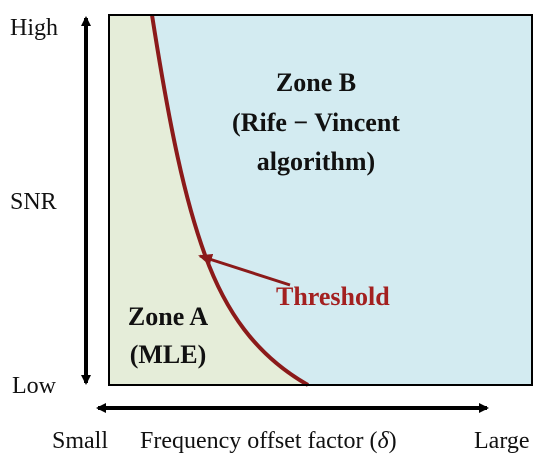 The image size is (550, 459). Describe the element at coordinates (316, 161) in the screenshot. I see `zone-b-subtitle-2: algorithm)` at that location.